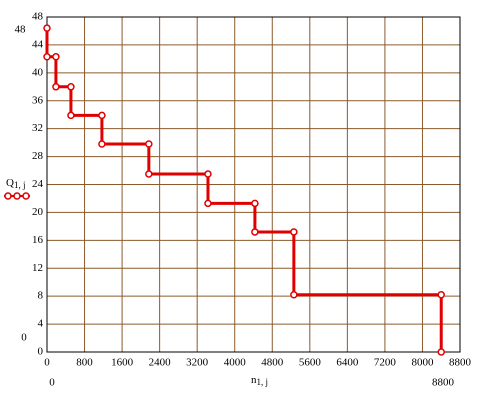  Describe the element at coordinates (310, 363) in the screenshot. I see `x-tick-label: 5600` at that location.